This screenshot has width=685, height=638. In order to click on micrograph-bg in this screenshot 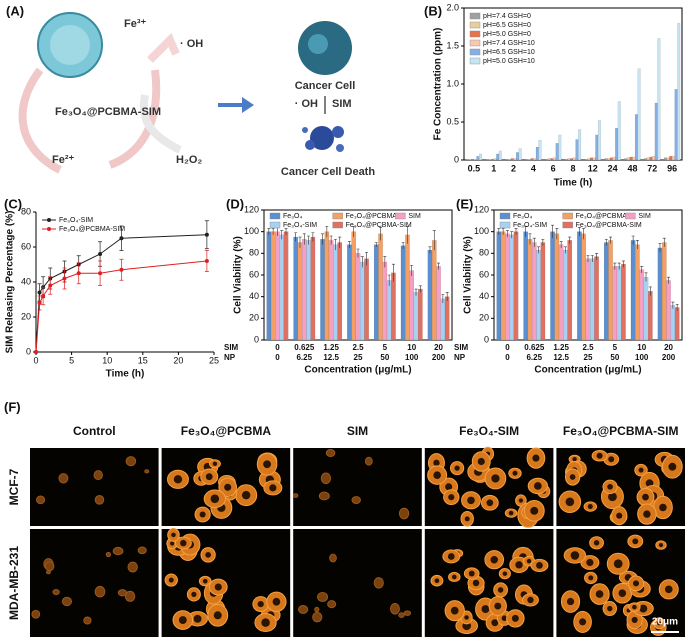, I will do `click(94, 487)`.